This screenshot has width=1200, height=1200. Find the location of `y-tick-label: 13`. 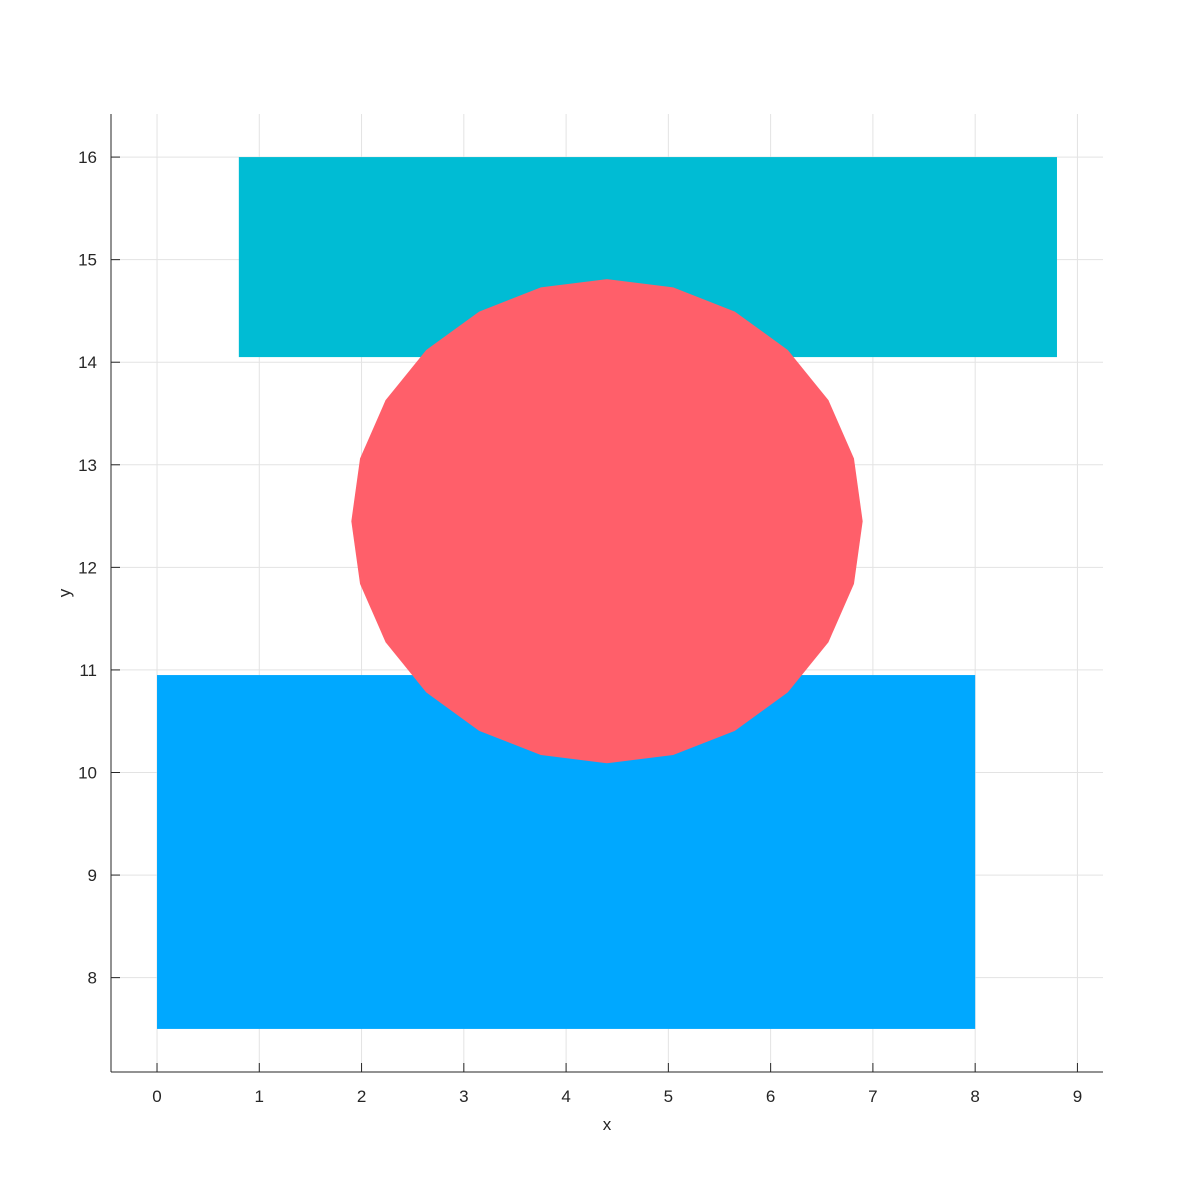

y-tick-label: 13 is located at coordinates (87, 465).